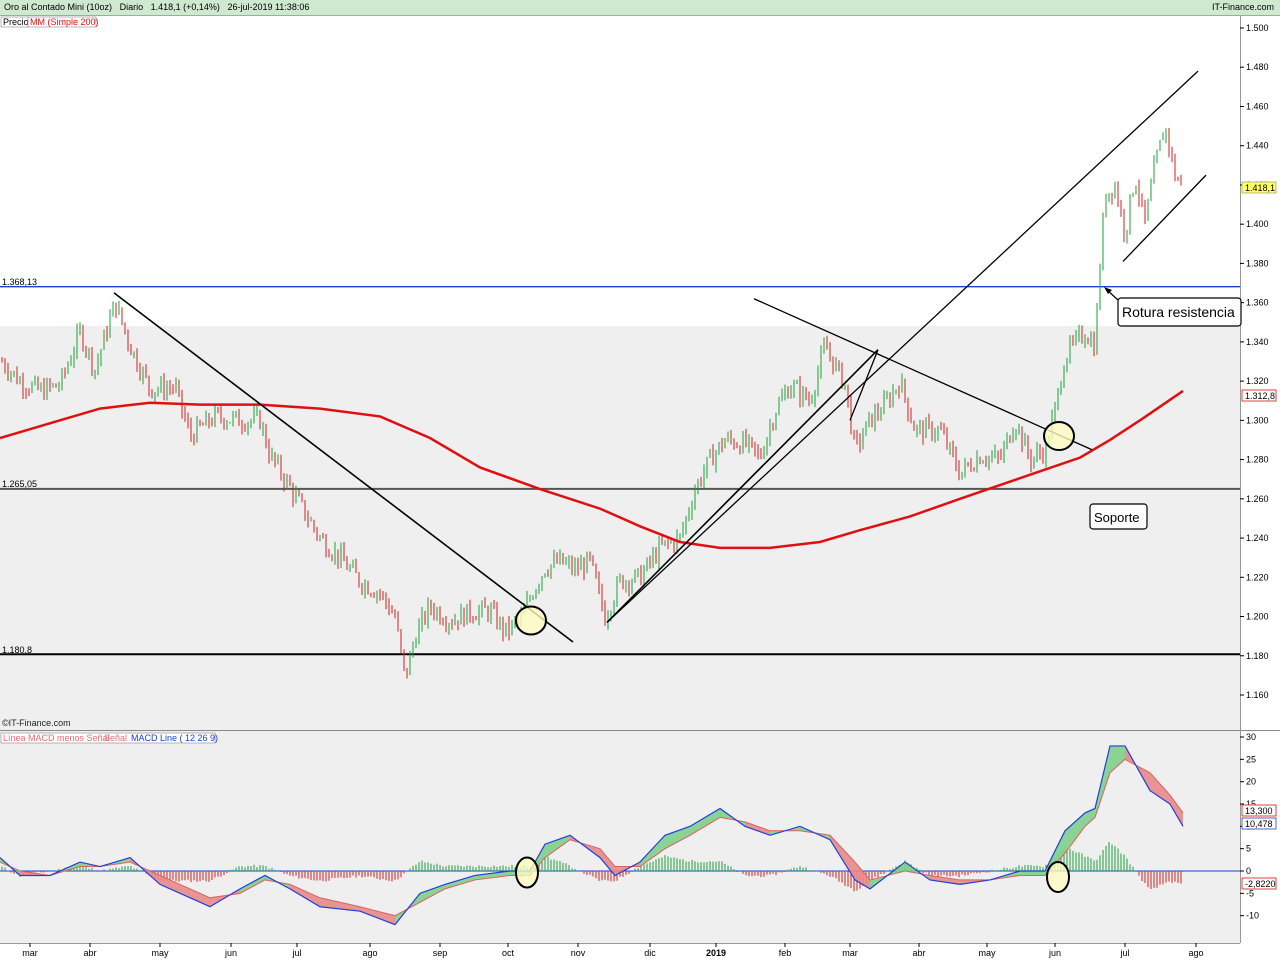 The height and width of the screenshot is (960, 1280). What do you see at coordinates (1178, 312) in the screenshot?
I see `annotation-breakout-text: Rotura resistencia` at bounding box center [1178, 312].